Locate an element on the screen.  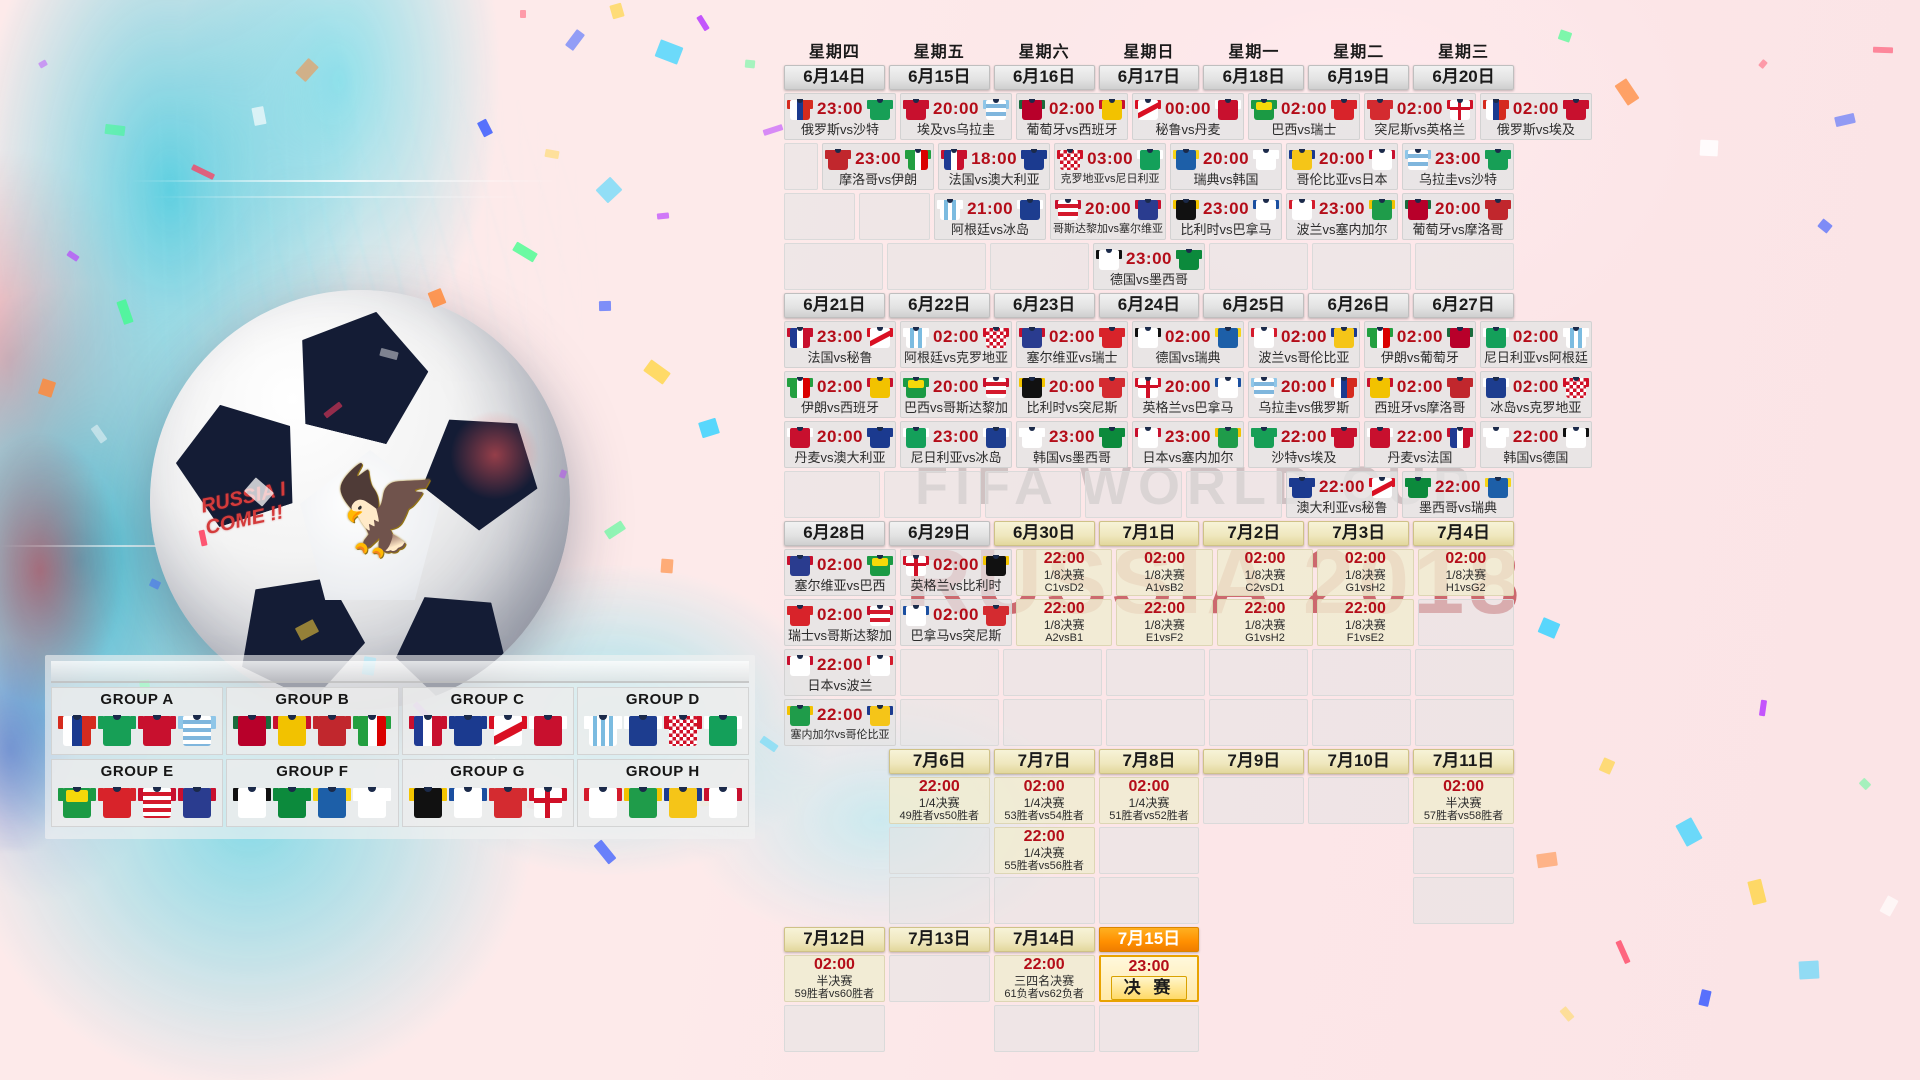
match-cell: 22:00 塞内加尔vs哥伦比亚 is located at coordinates (840, 722).